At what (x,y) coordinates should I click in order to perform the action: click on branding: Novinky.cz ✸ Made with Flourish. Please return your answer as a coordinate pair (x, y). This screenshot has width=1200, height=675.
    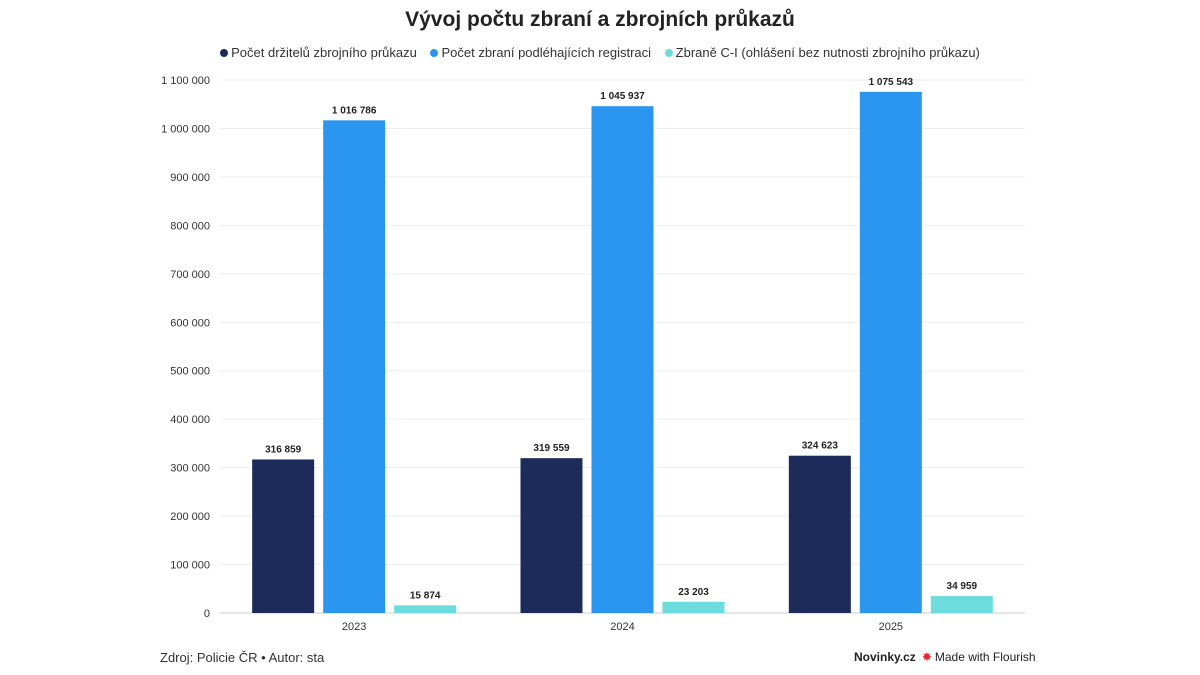
    Looking at the image, I should click on (945, 657).